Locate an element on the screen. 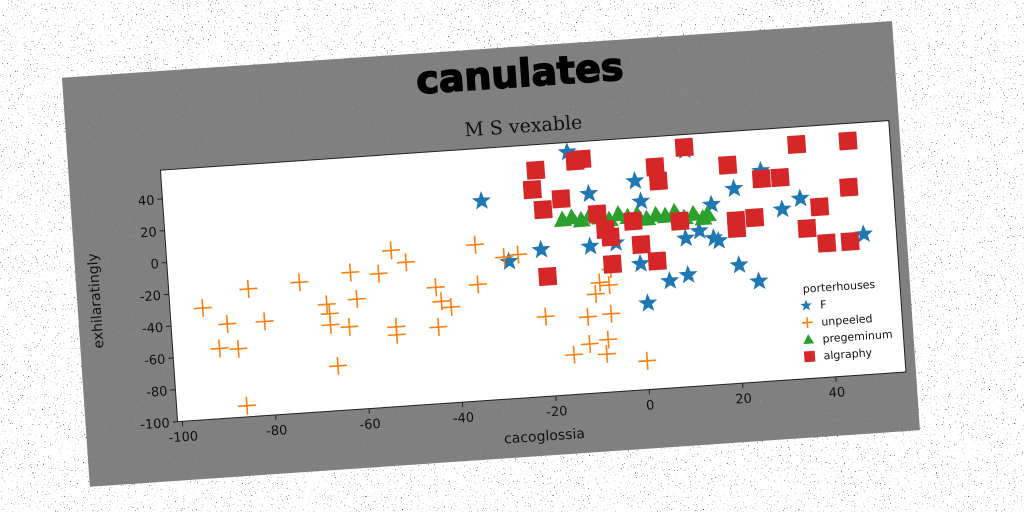 This screenshot has height=512, width=1024. x-tick-label: 40 is located at coordinates (837, 393).